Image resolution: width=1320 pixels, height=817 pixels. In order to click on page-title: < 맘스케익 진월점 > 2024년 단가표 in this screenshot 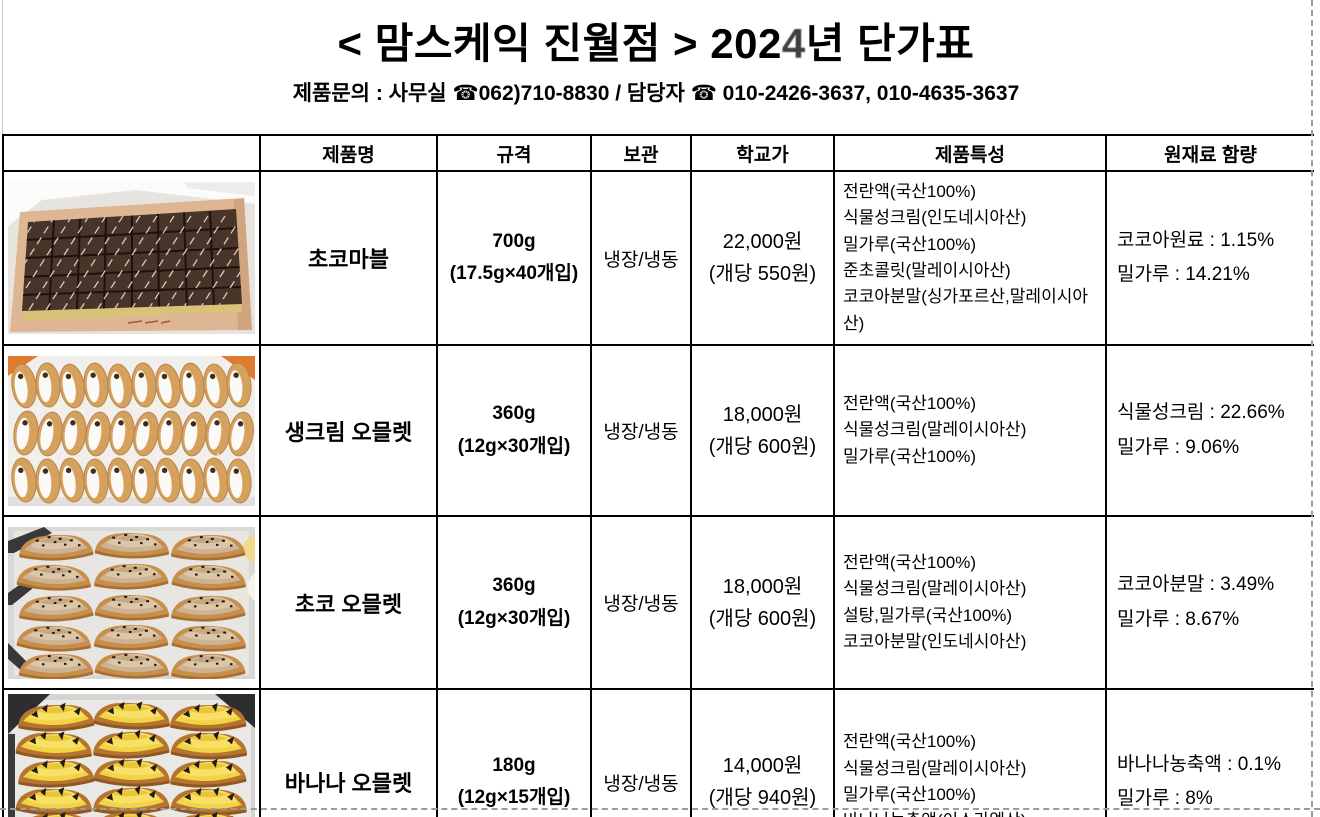, I will do `click(656, 40)`.